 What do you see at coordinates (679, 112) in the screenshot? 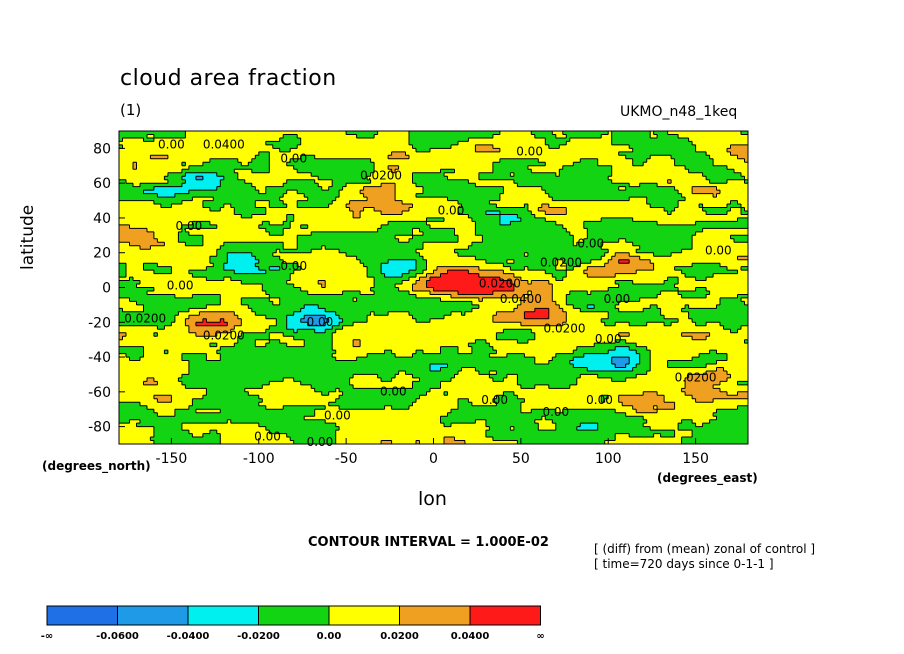
I see `model-label: UKMO_n48_1keq` at bounding box center [679, 112].